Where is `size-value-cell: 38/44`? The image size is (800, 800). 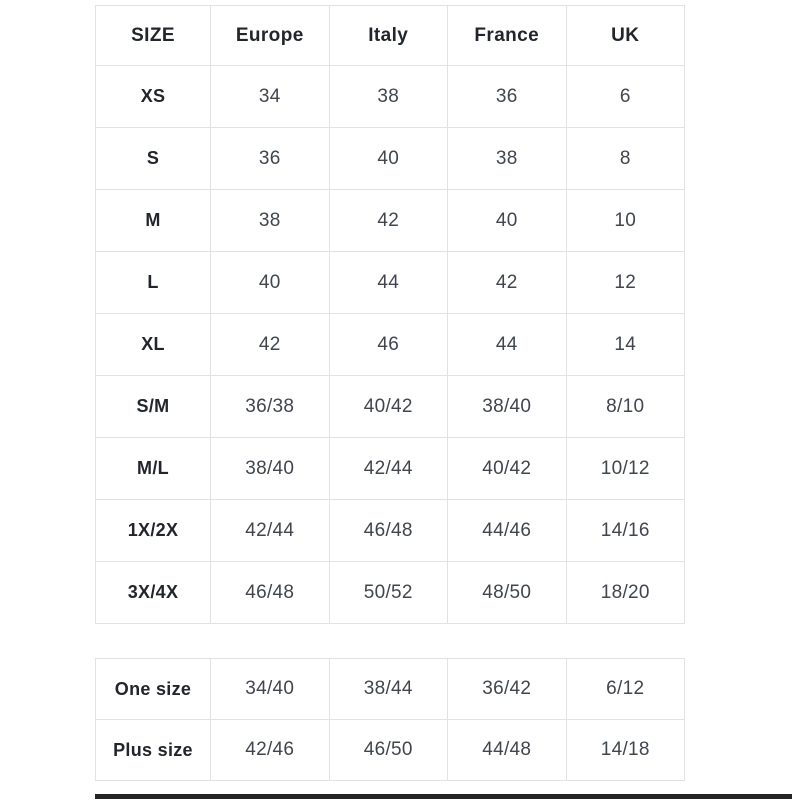 size-value-cell: 38/44 is located at coordinates (388, 689).